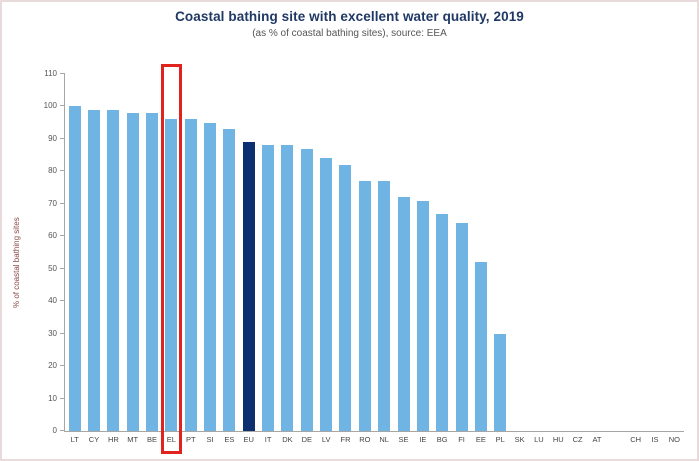 The height and width of the screenshot is (461, 699). I want to click on x-tick-label: IS, so click(655, 439).